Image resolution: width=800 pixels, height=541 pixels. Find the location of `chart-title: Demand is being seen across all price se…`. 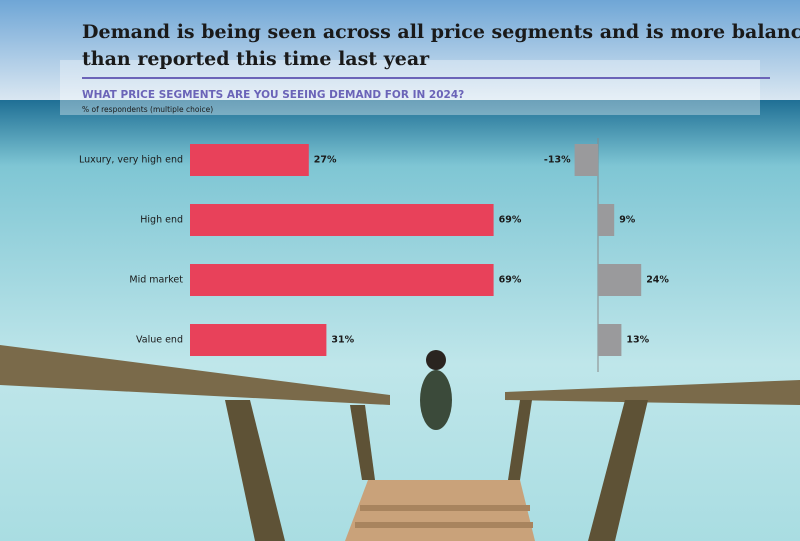

chart-title: Demand is being seen across all price se… is located at coordinates (441, 45).